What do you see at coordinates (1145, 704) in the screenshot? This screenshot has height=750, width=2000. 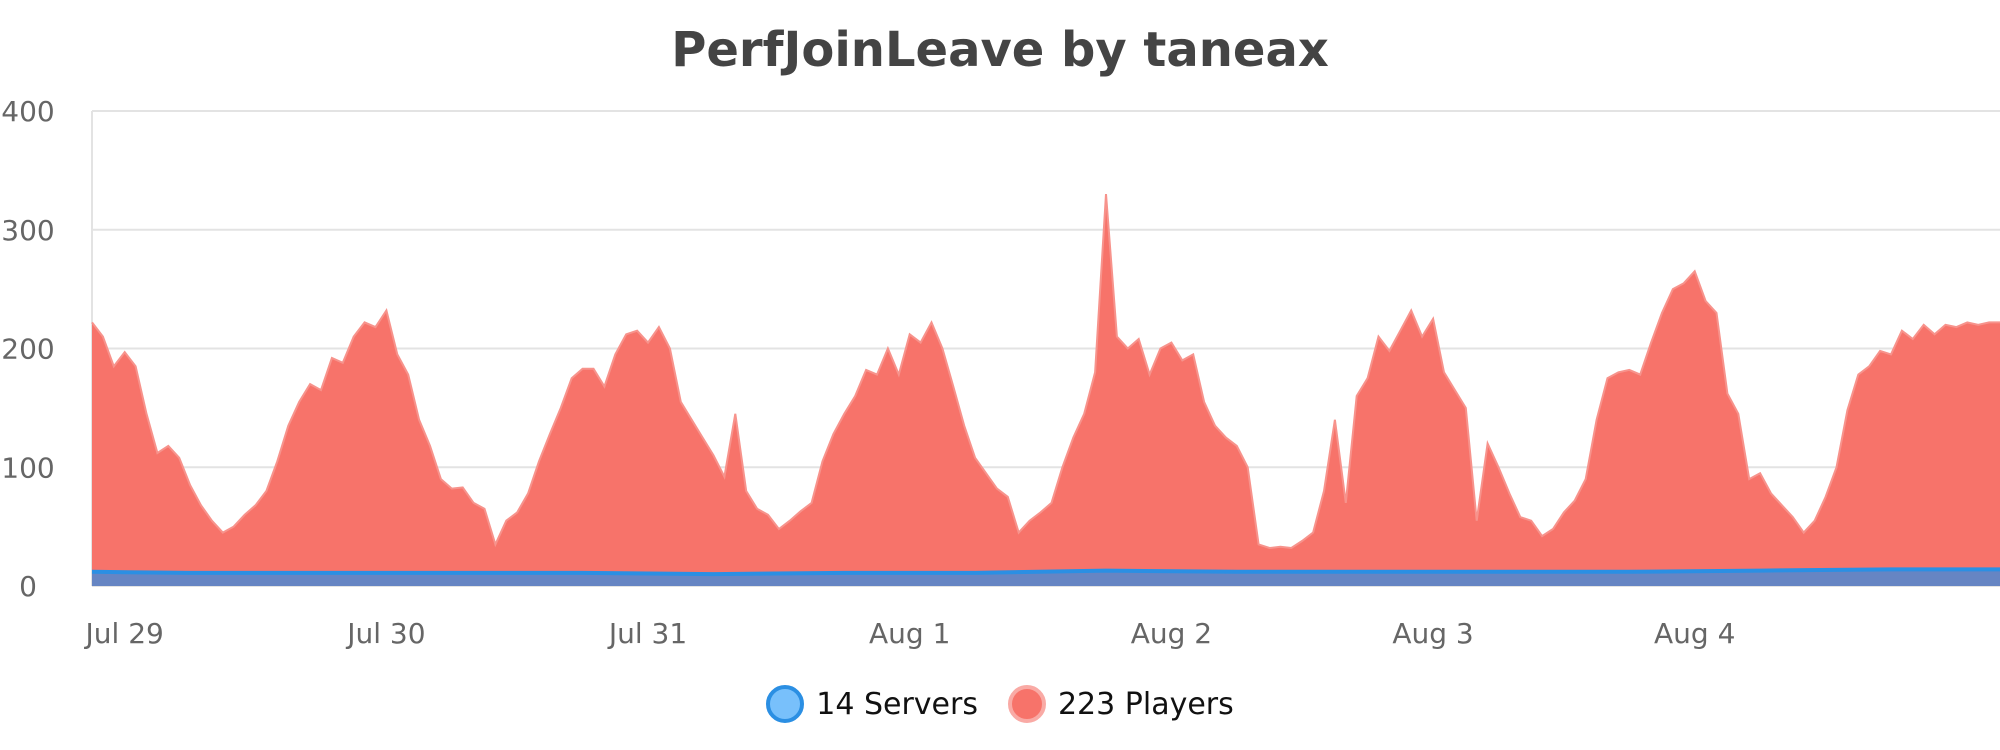 I see `legend-players-label: 223 Players` at bounding box center [1145, 704].